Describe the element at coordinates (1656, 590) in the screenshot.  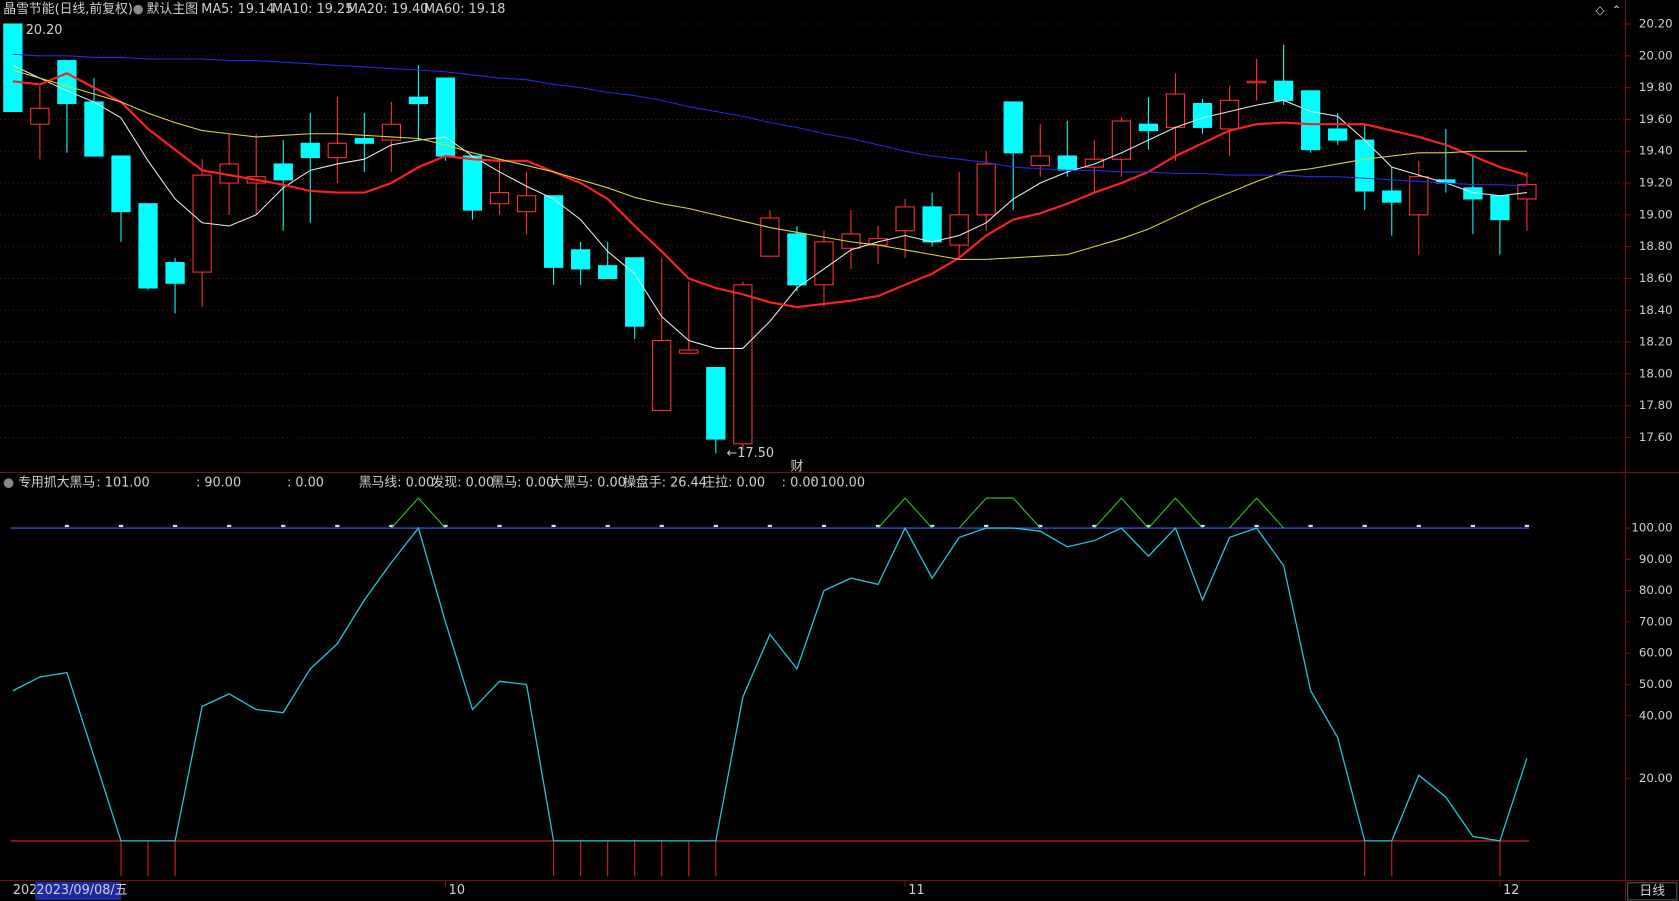
I see `y-tick-label: 80.00` at that location.